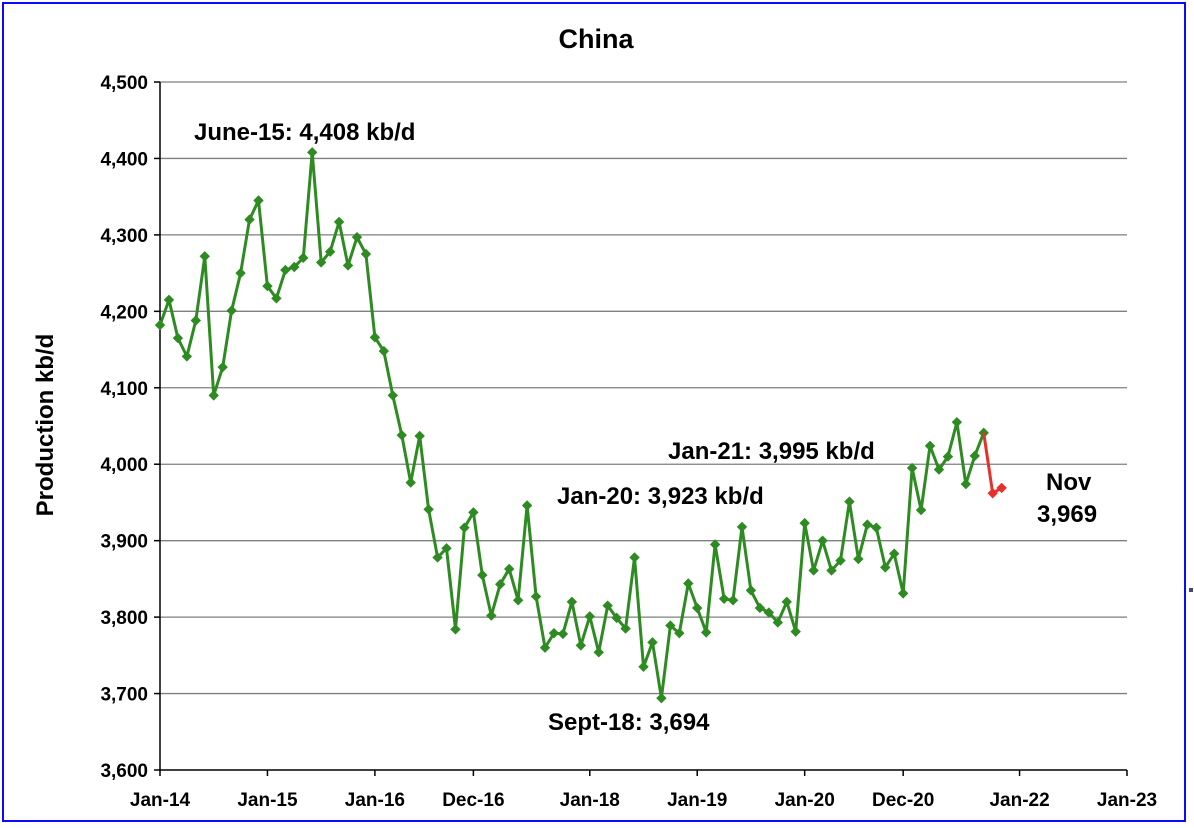  Describe the element at coordinates (473, 800) in the screenshot. I see `x-tick-label: Dec-16` at that location.